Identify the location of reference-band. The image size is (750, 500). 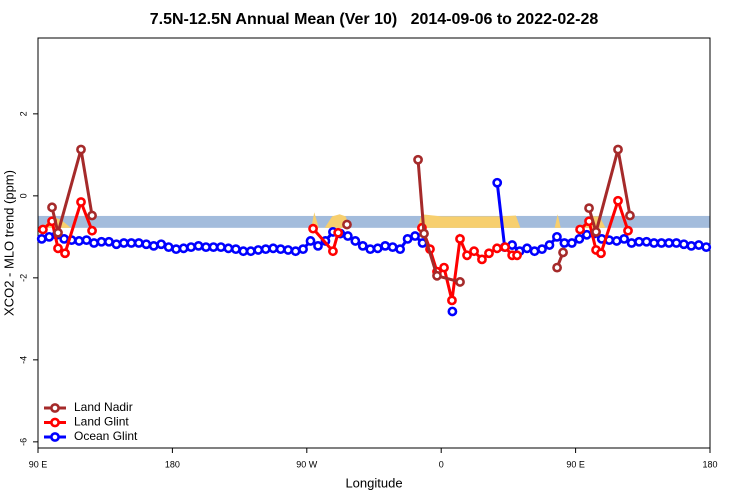
(374, 221).